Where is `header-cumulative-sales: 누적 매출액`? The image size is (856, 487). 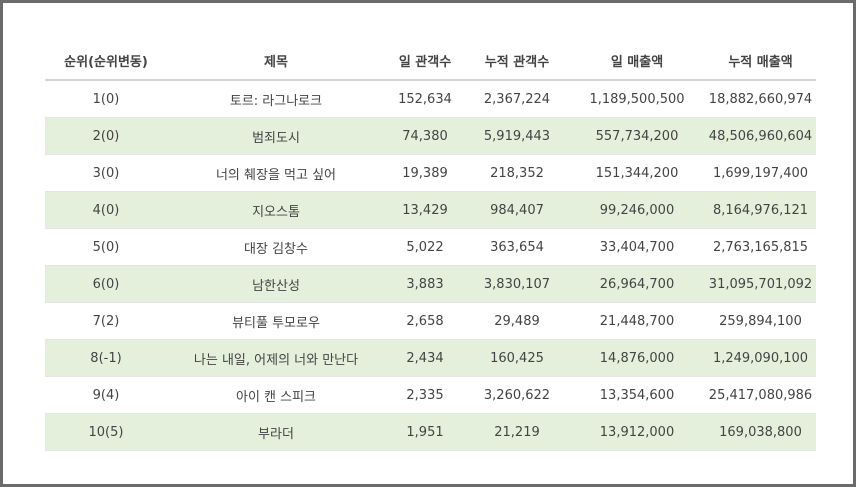 header-cumulative-sales: 누적 매출액 is located at coordinates (760, 61).